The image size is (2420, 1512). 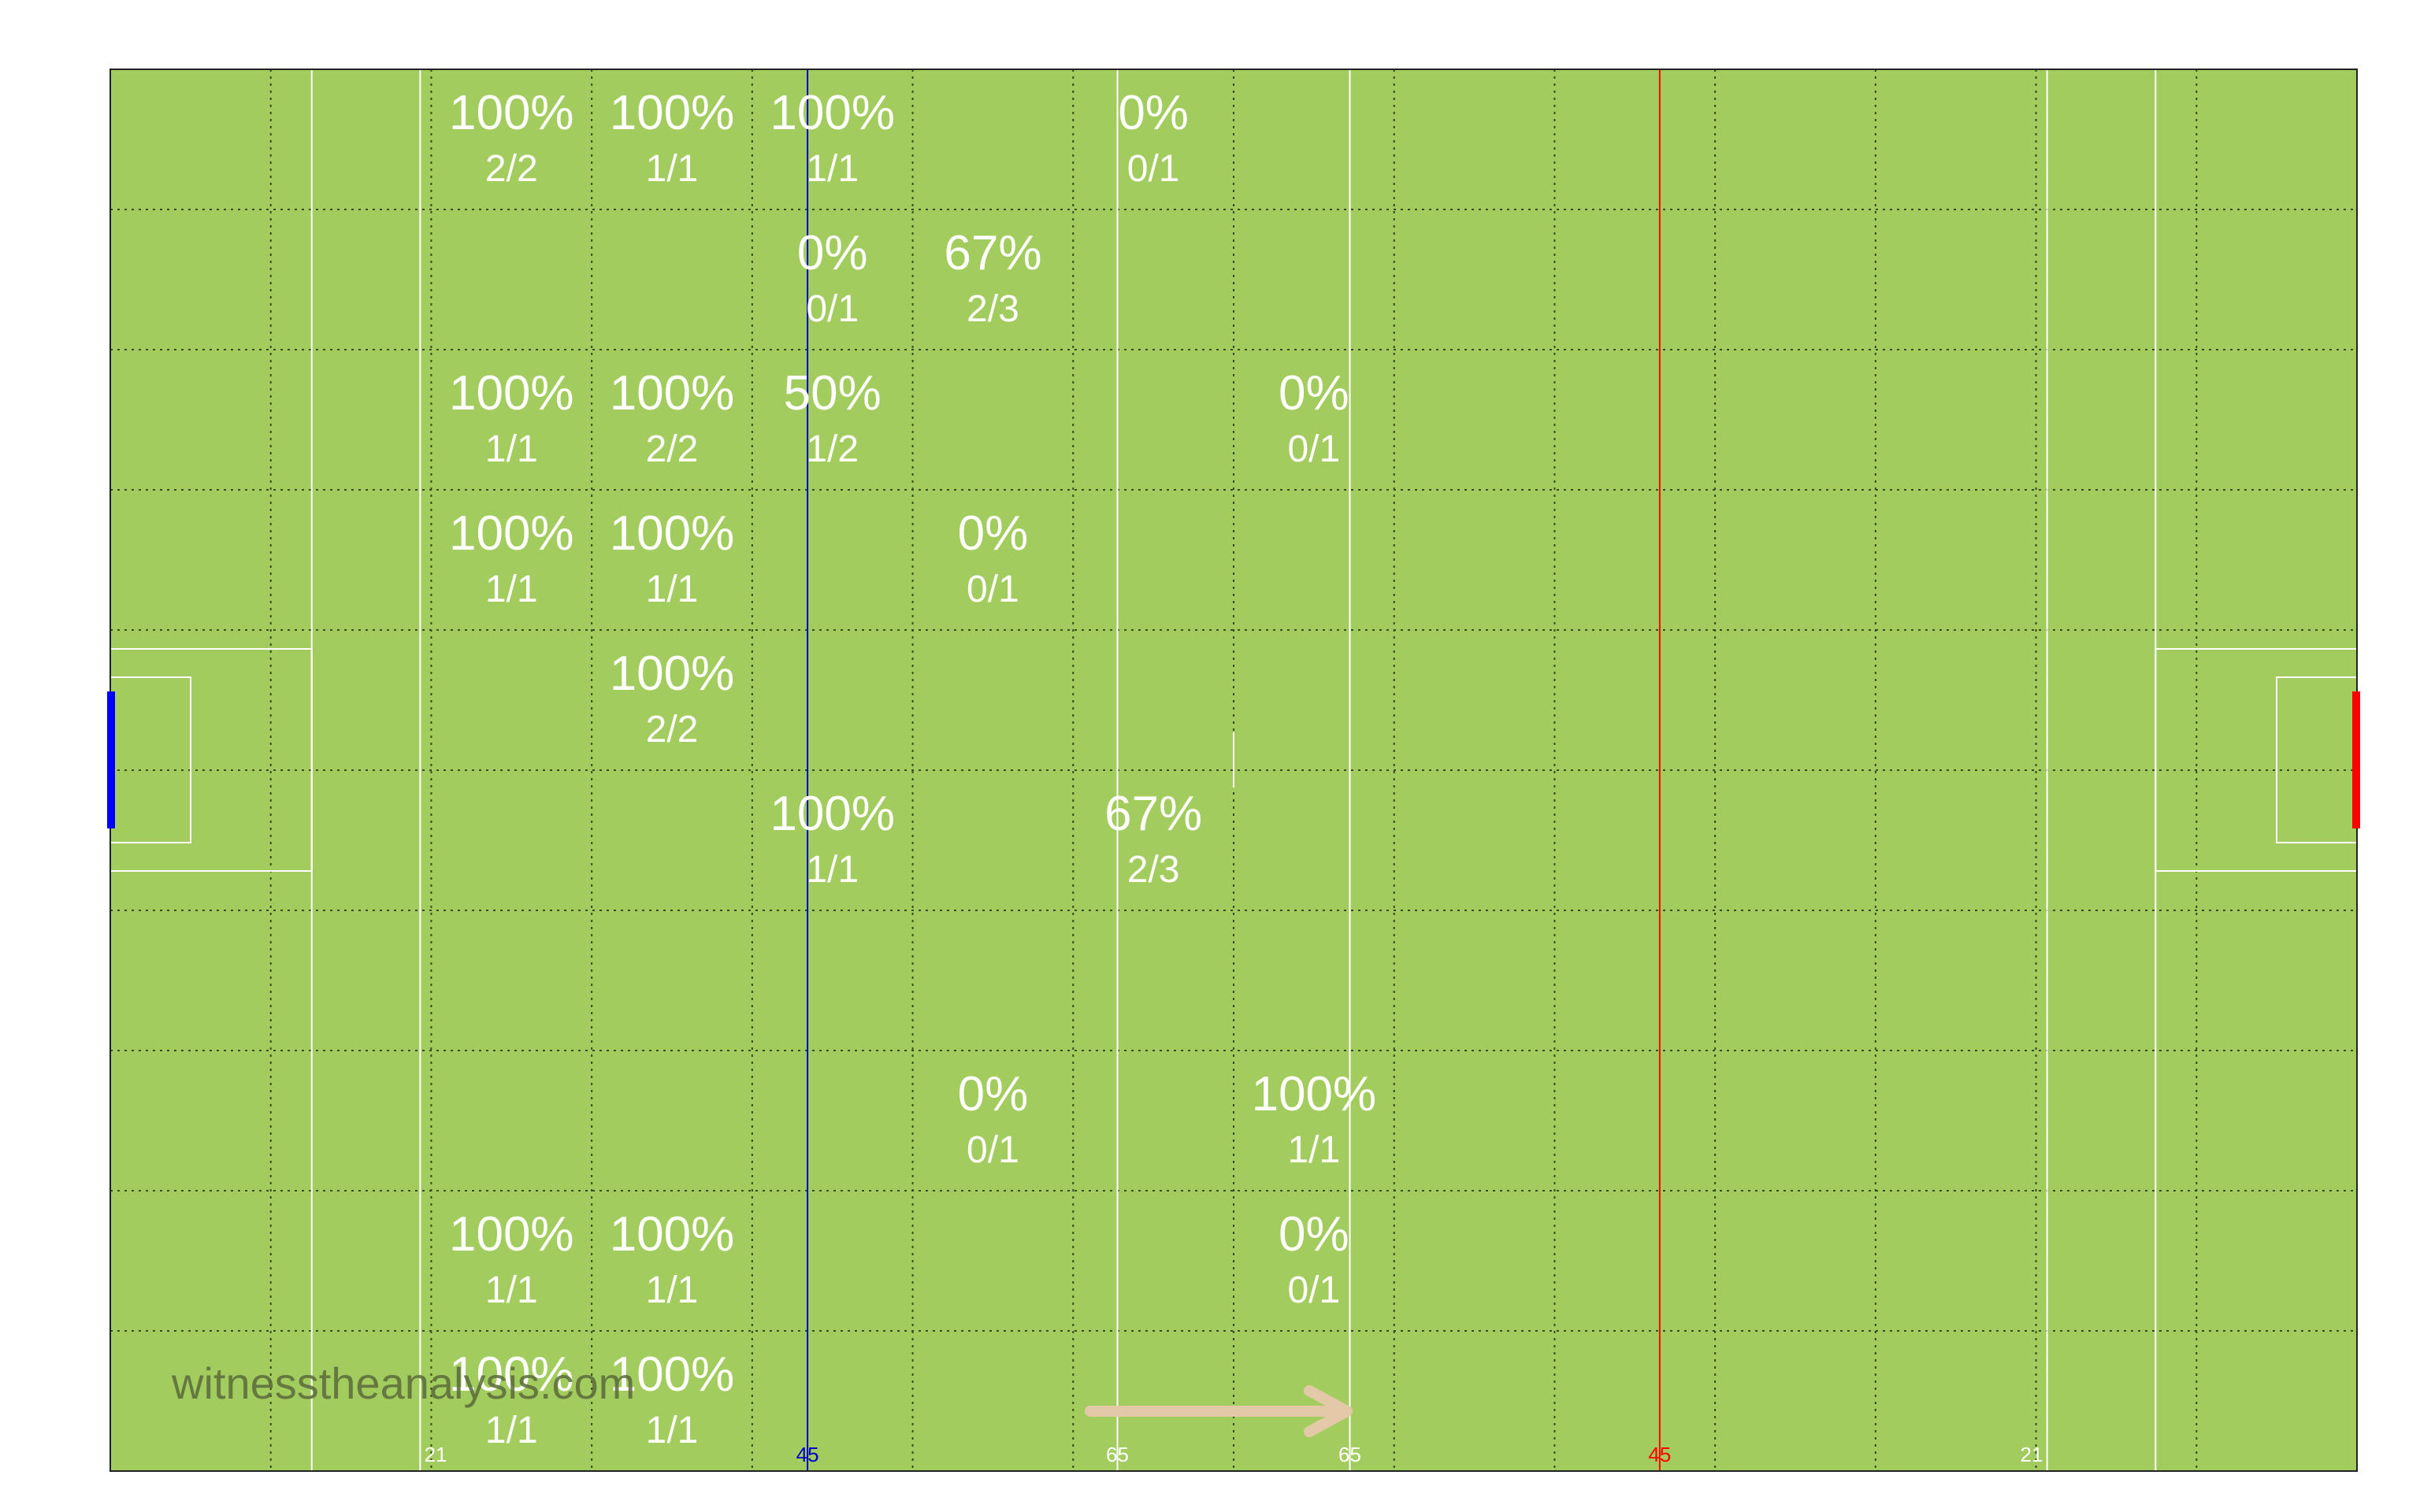 What do you see at coordinates (2356, 759) in the screenshot?
I see `opp-goal` at bounding box center [2356, 759].